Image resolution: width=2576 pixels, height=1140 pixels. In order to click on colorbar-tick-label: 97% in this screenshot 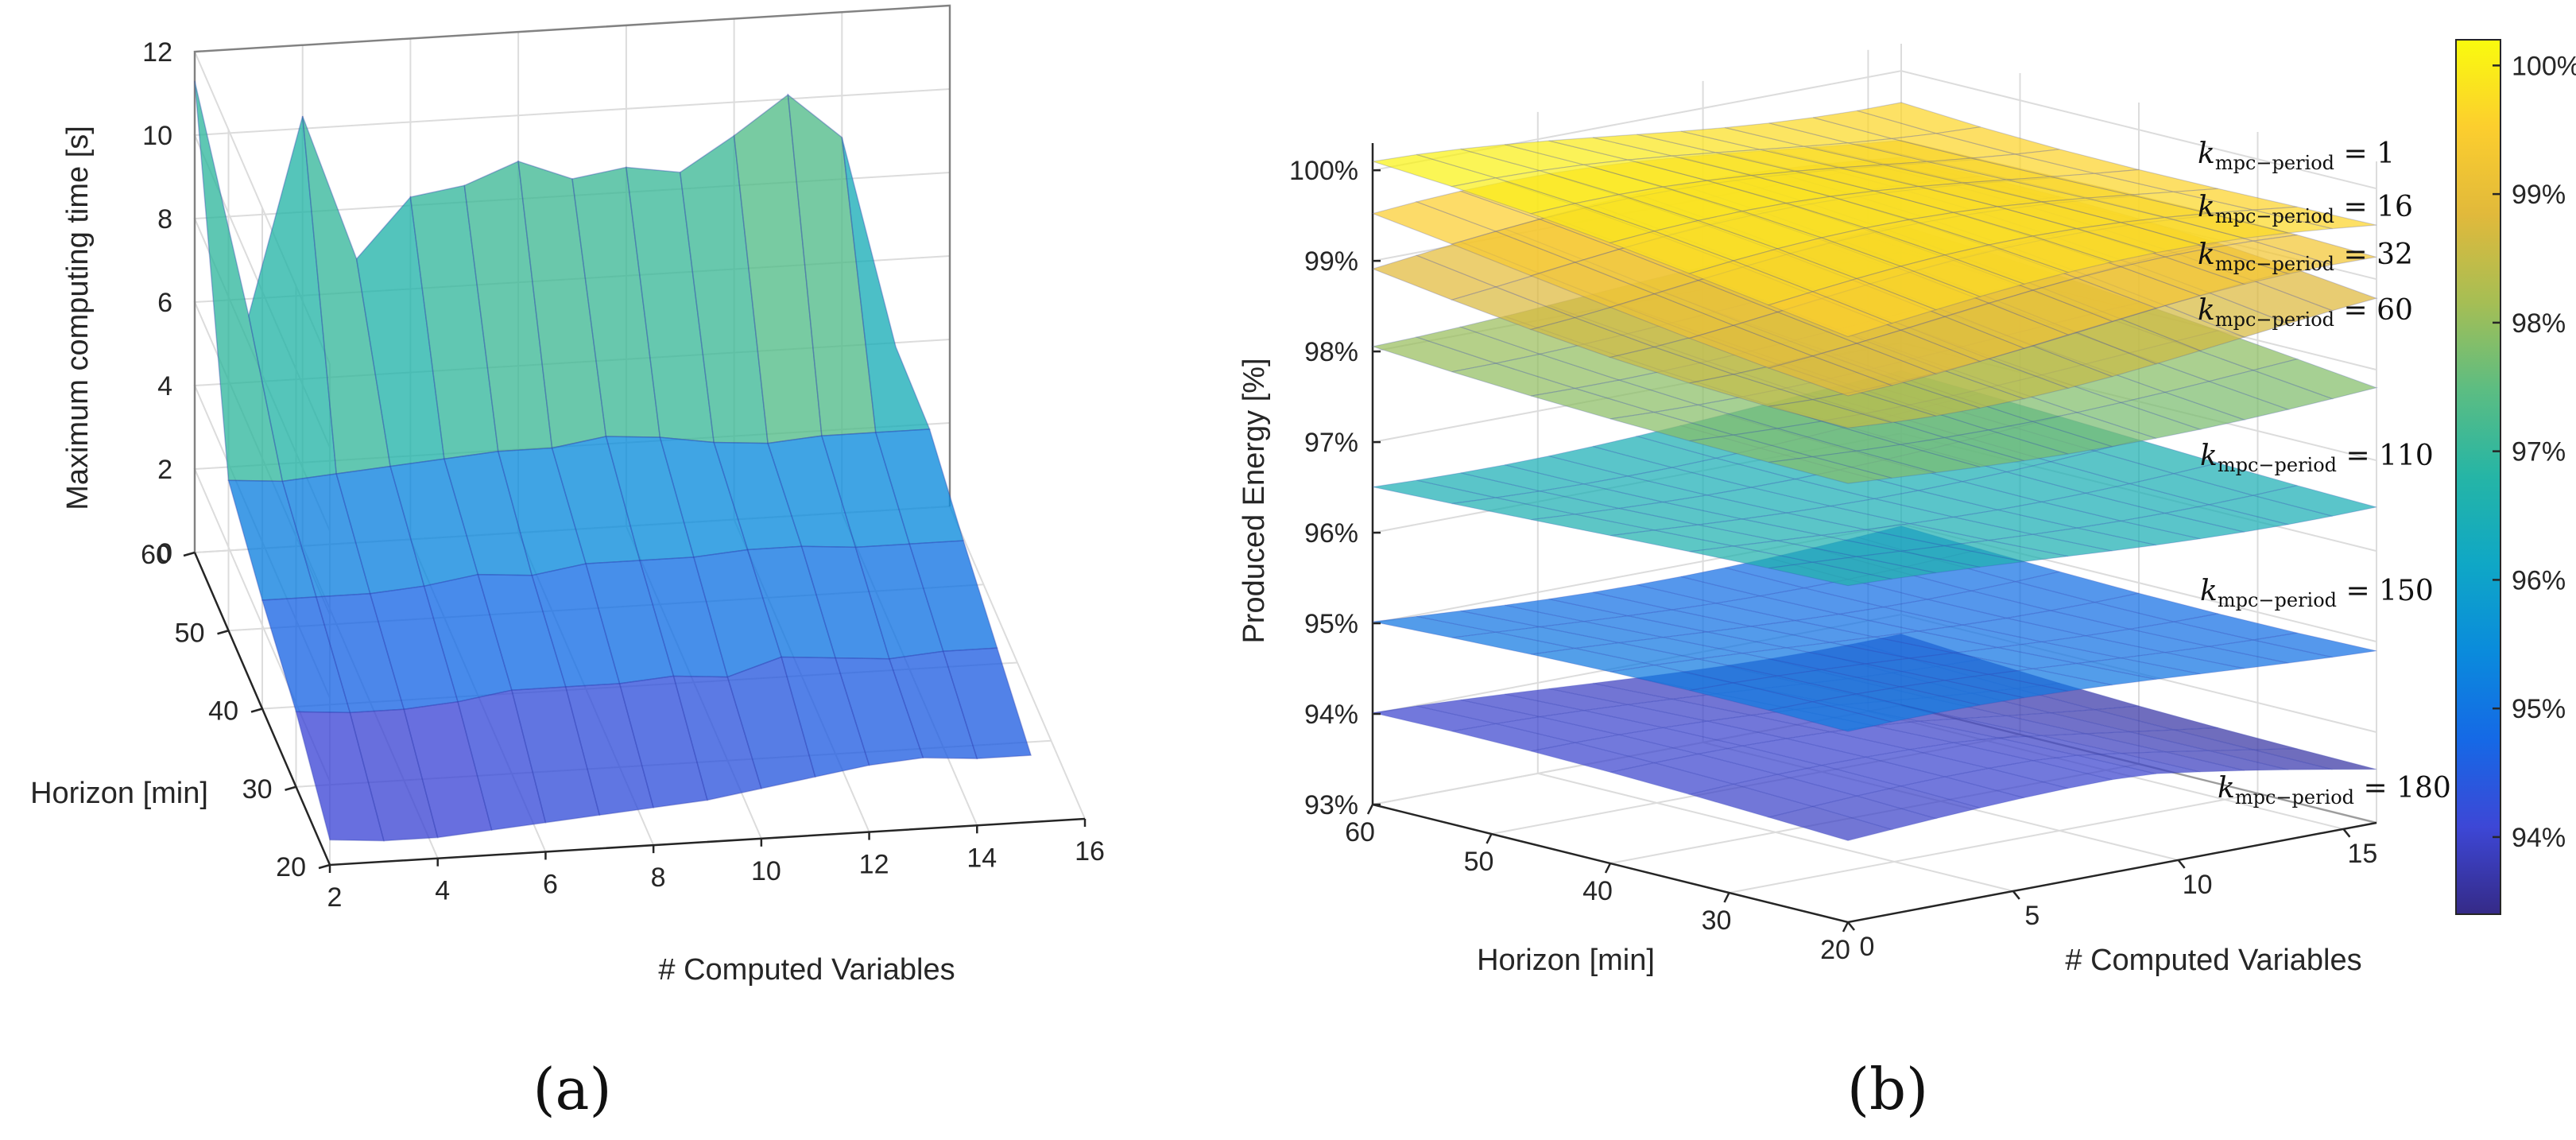, I will do `click(2539, 452)`.